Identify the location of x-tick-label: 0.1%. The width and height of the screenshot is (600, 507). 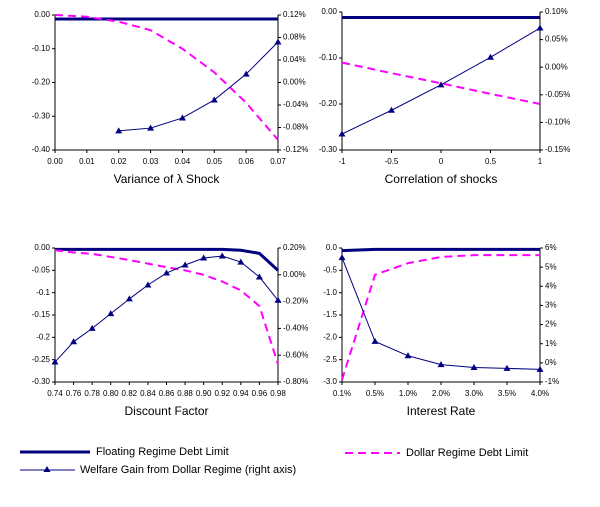
(342, 393).